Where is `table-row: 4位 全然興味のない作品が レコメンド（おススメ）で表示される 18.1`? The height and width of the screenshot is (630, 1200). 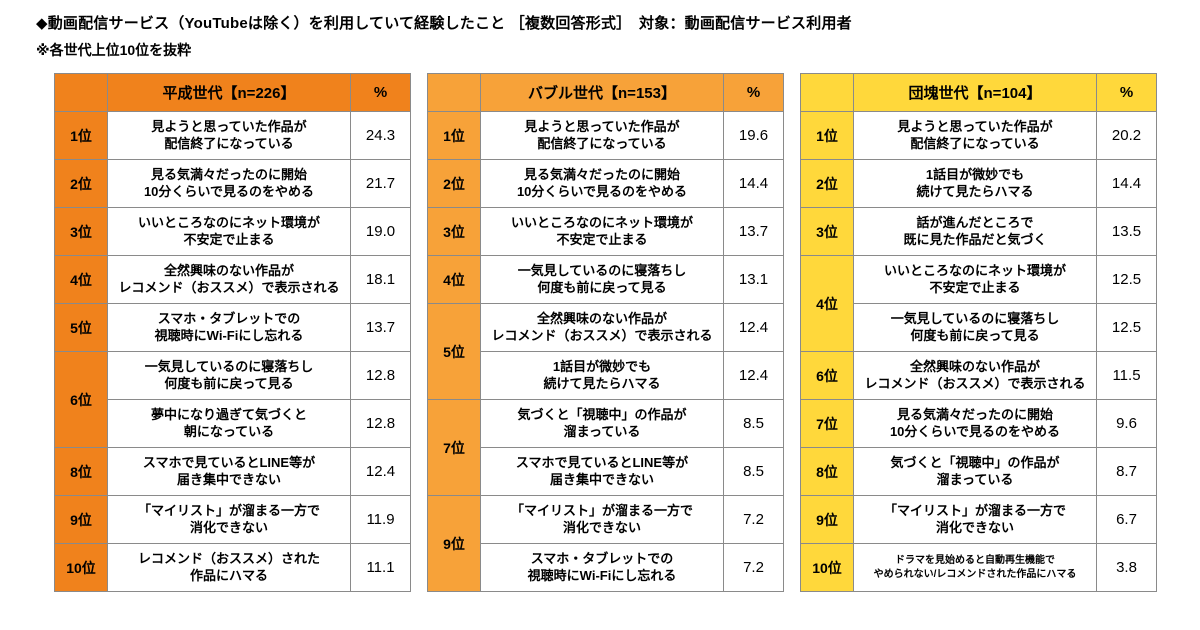 table-row: 4位 全然興味のない作品が レコメンド（おススメ）で表示される 18.1 is located at coordinates (232, 279).